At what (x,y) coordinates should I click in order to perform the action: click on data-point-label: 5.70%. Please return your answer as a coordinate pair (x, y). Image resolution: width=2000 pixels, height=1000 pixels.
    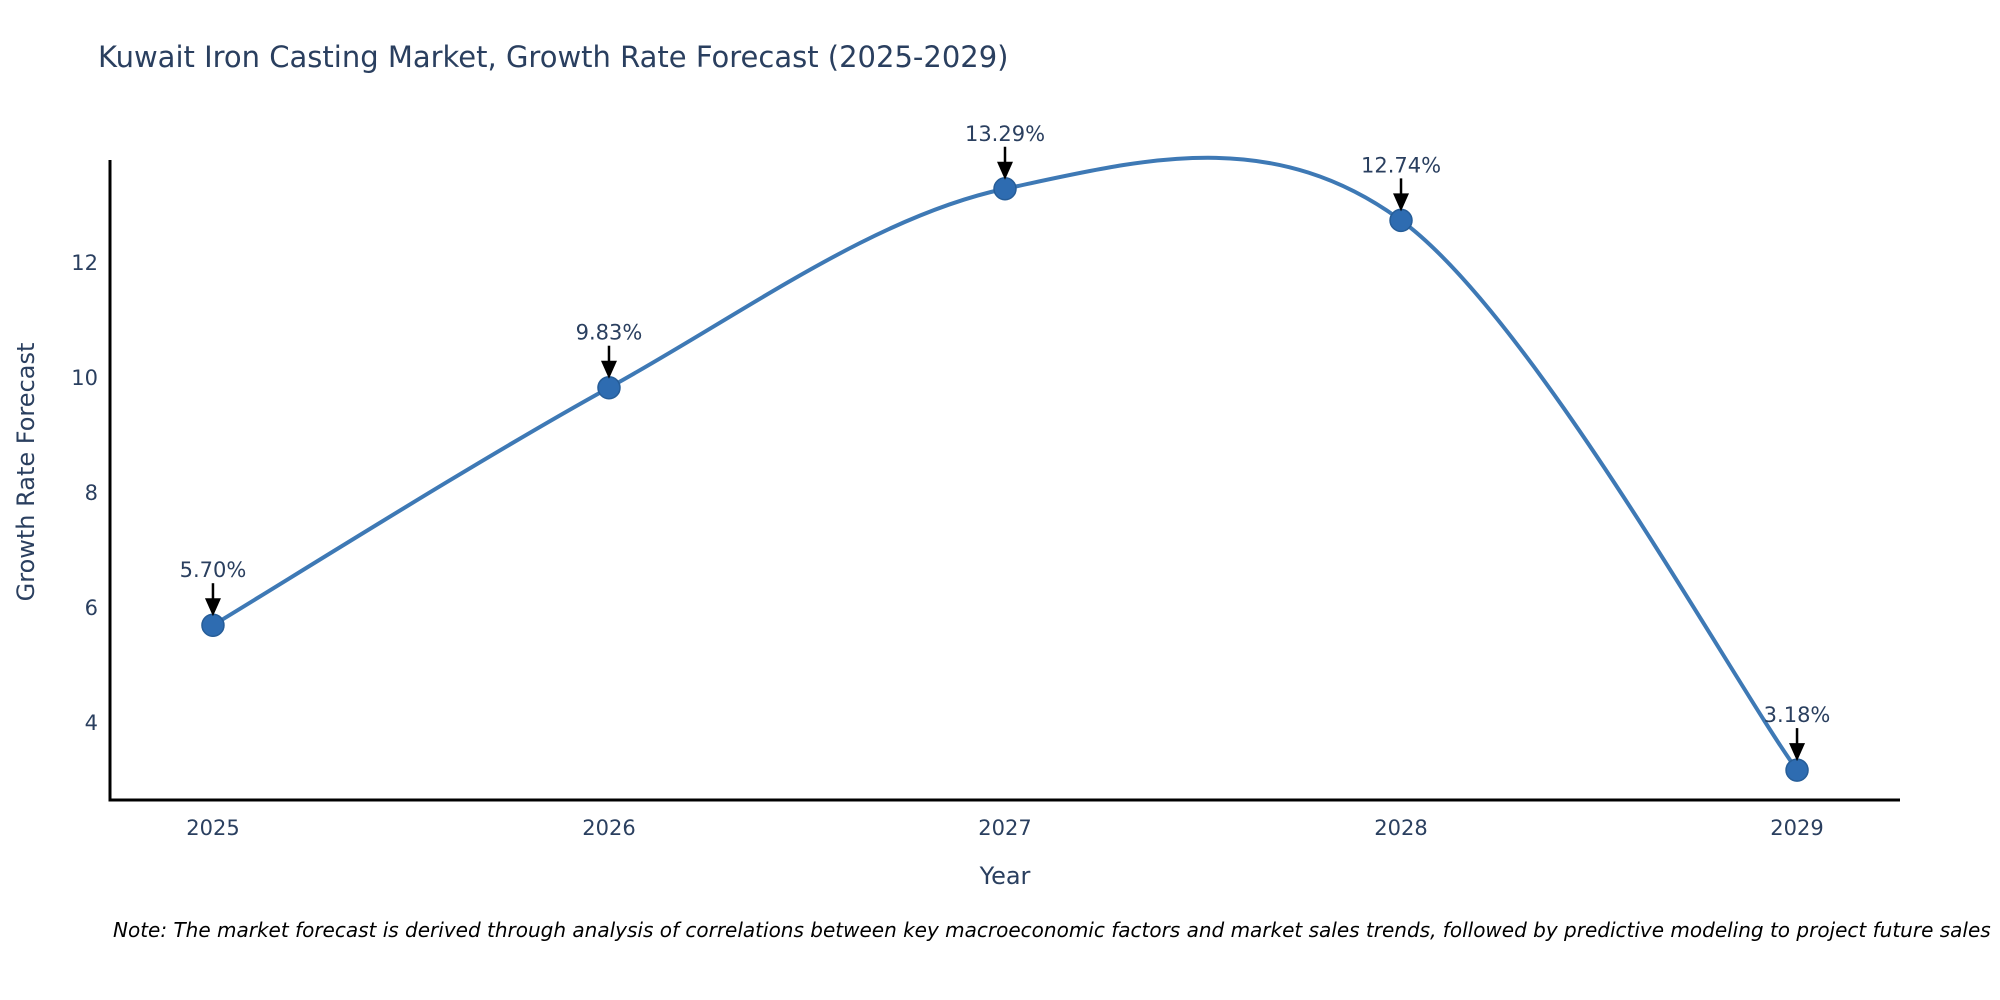
    Looking at the image, I should click on (213, 570).